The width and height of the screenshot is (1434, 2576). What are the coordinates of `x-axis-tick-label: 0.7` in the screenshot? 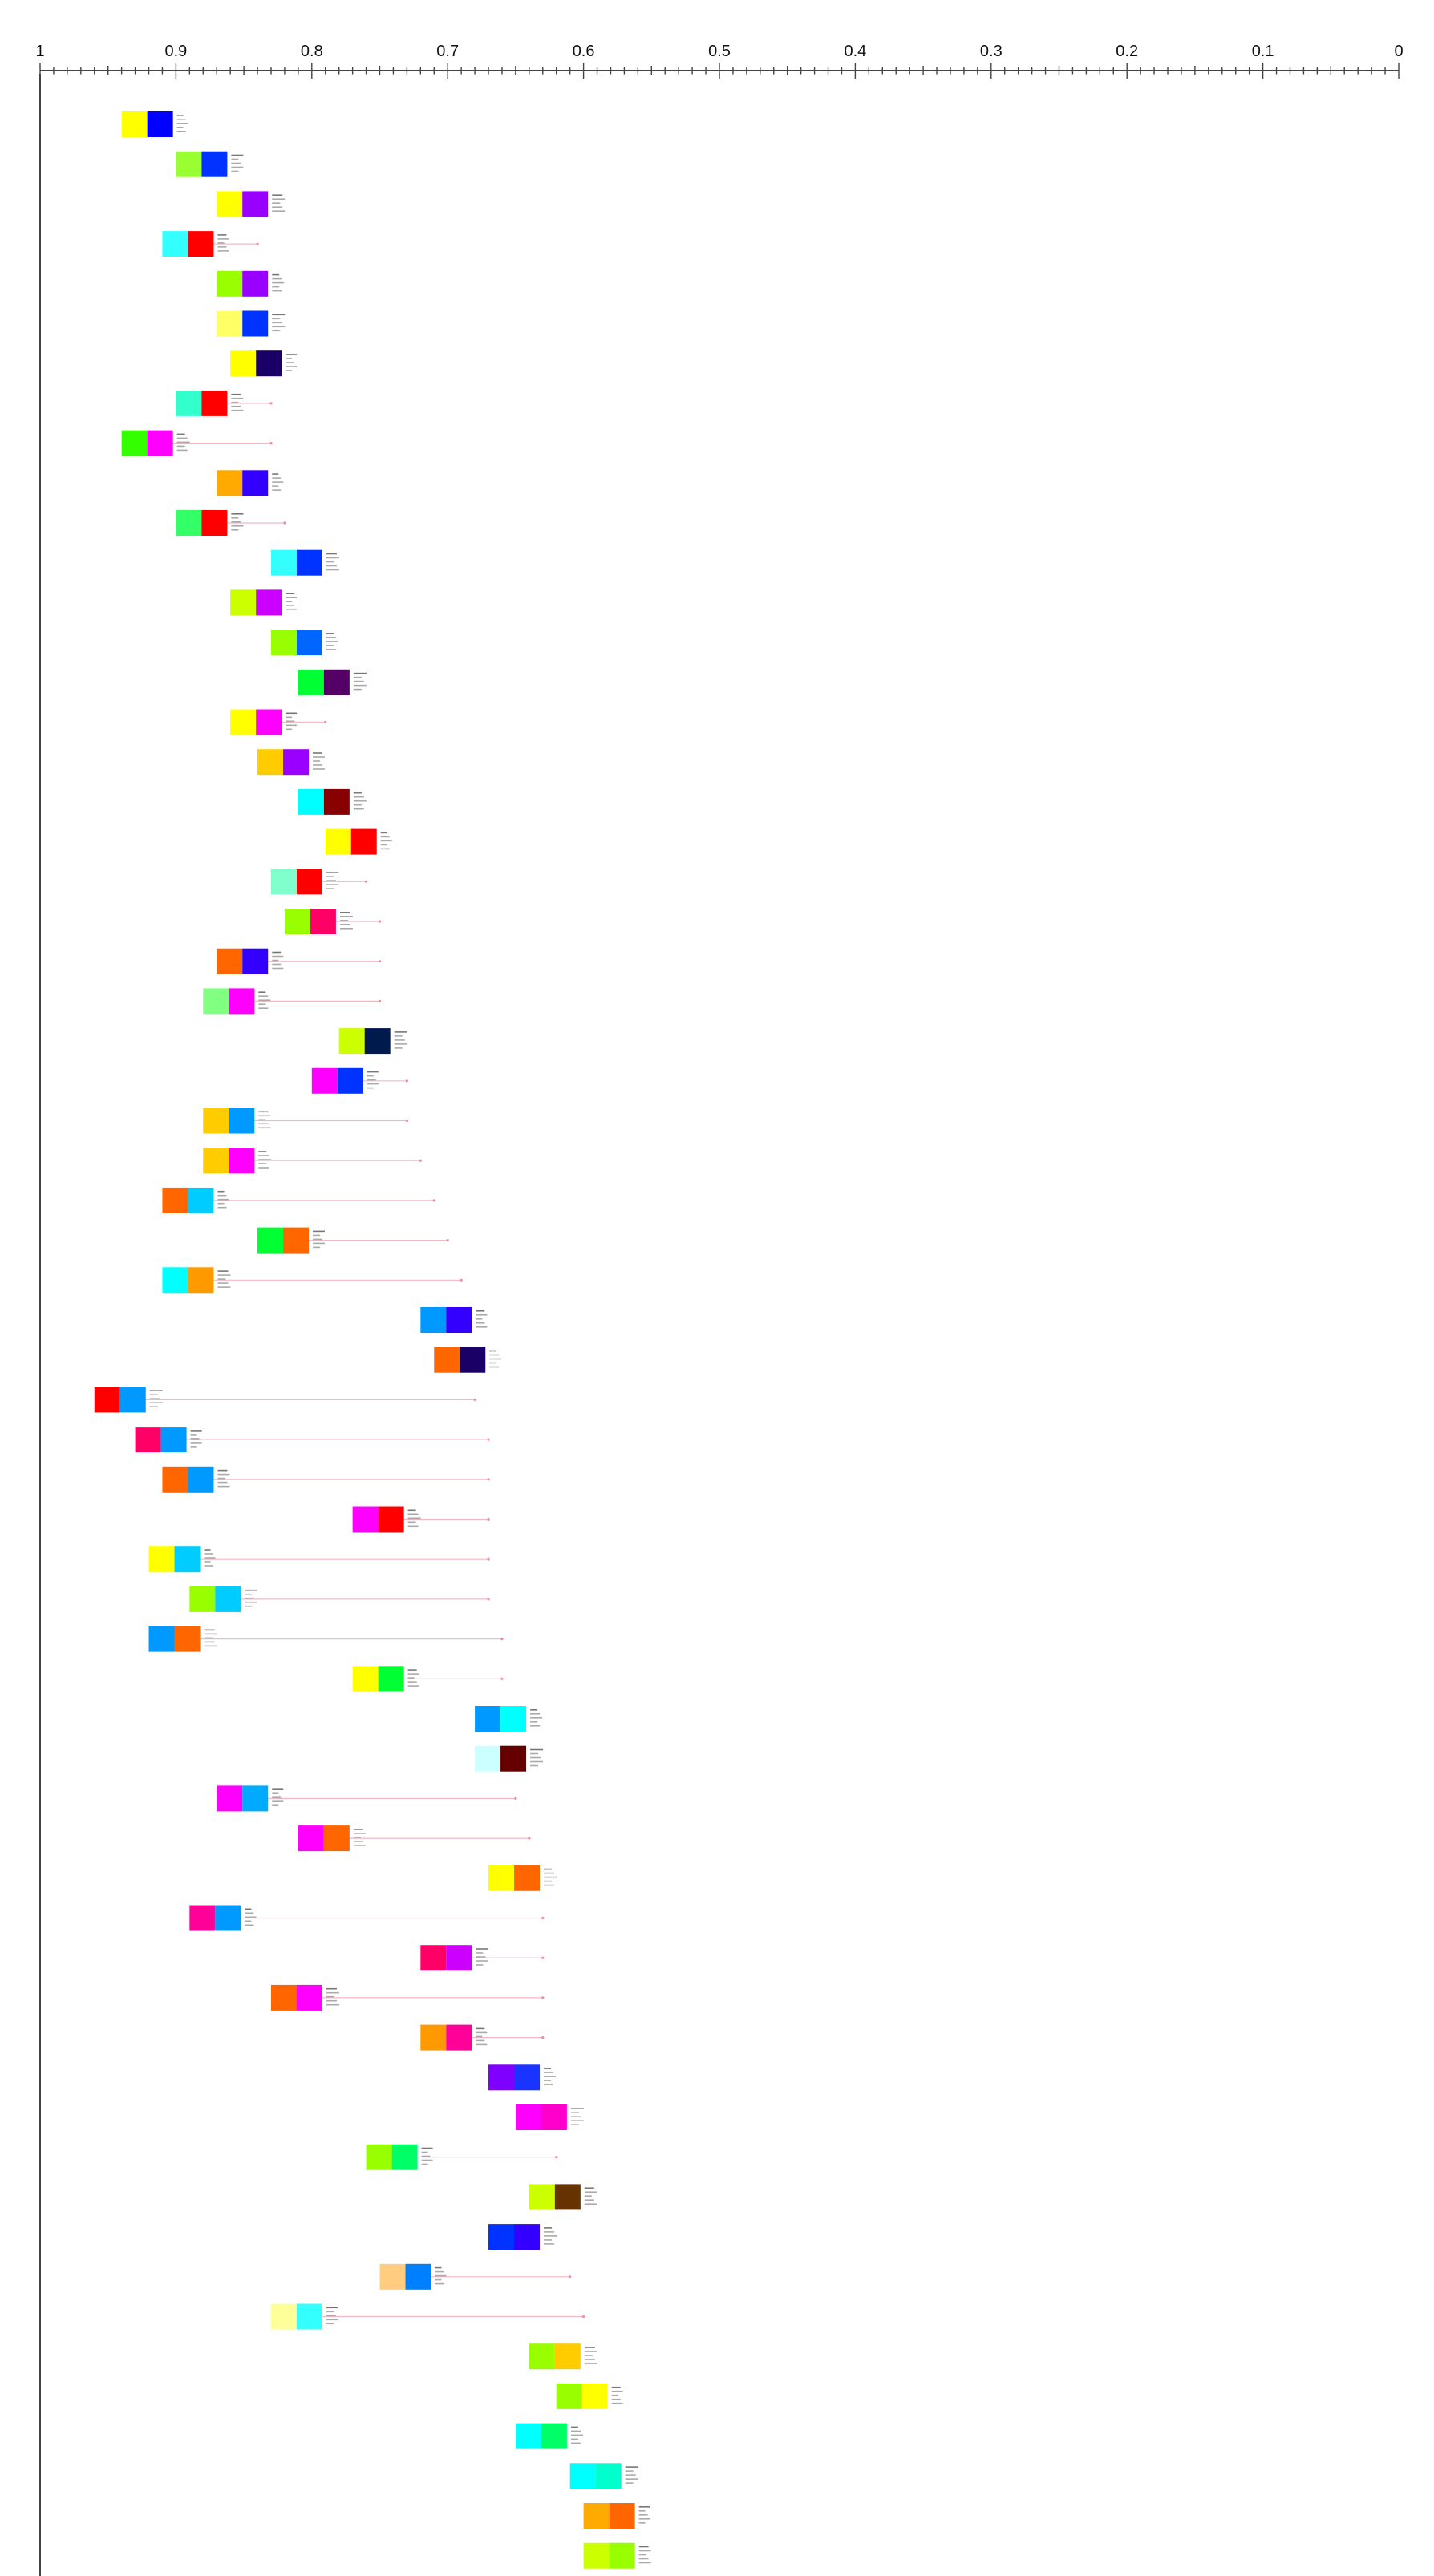 It's located at (447, 51).